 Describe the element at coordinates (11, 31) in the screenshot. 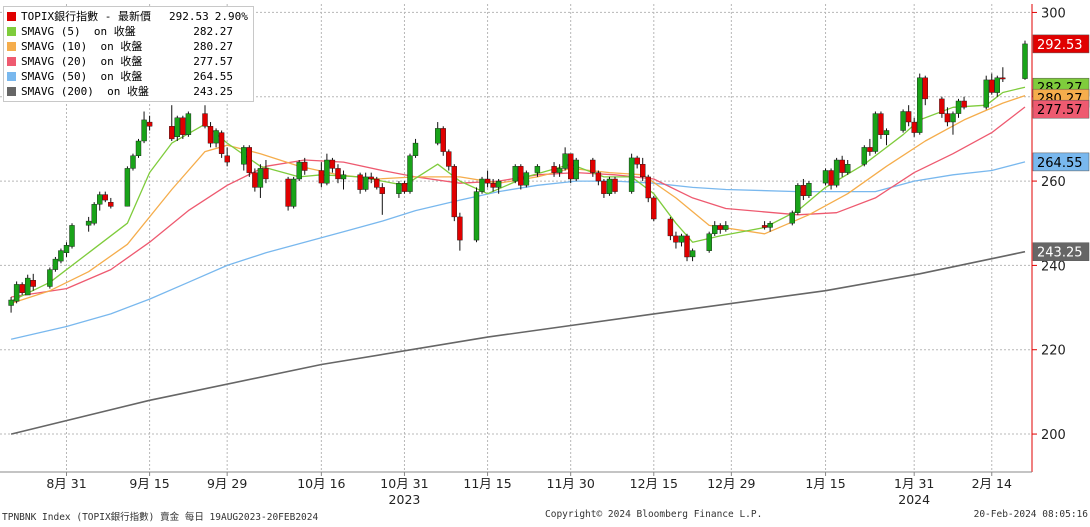

I see `legend-swatch-sma5` at that location.